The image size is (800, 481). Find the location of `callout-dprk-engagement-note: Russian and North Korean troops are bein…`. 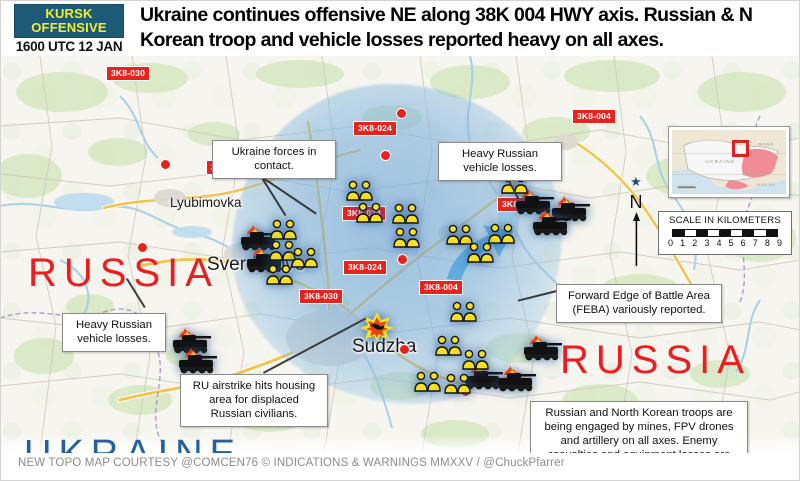

callout-dprk-engagement-note: Russian and North Korean troops are bein… is located at coordinates (639, 427).